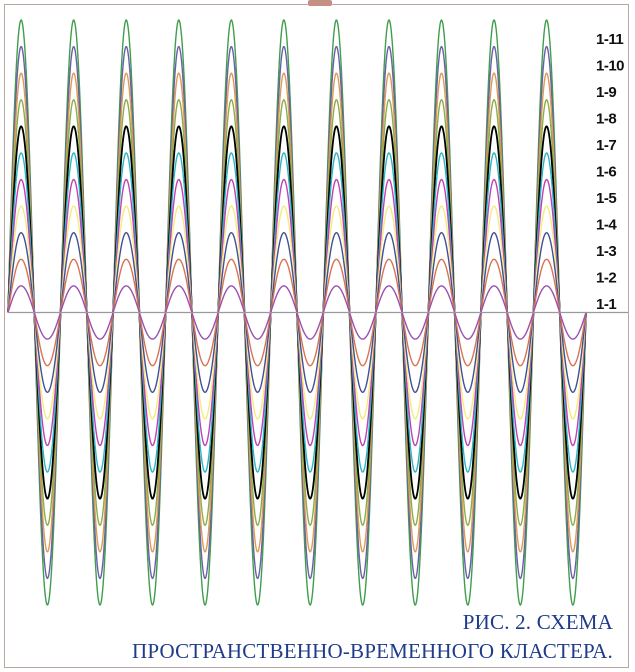 This screenshot has height=672, width=635. I want to click on series-label-1-10: 1-10, so click(610, 66).